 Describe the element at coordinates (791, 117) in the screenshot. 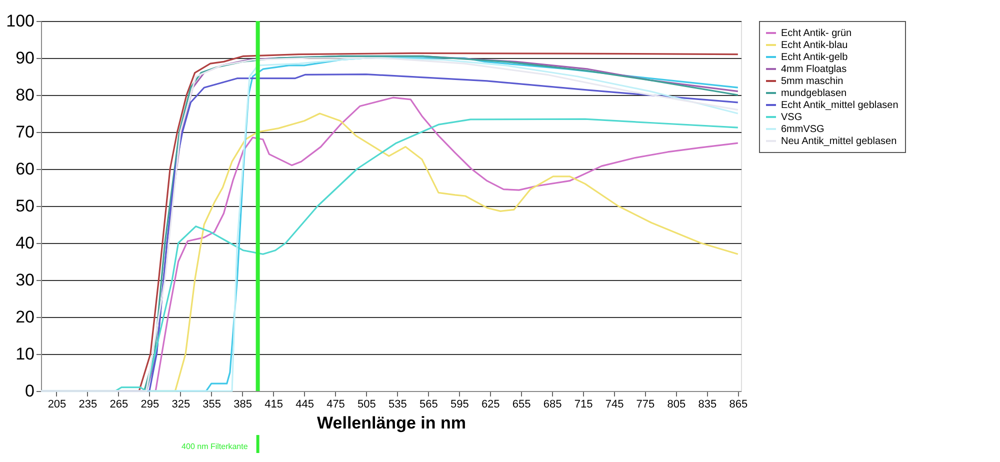

I see `legend-label: VSG` at that location.